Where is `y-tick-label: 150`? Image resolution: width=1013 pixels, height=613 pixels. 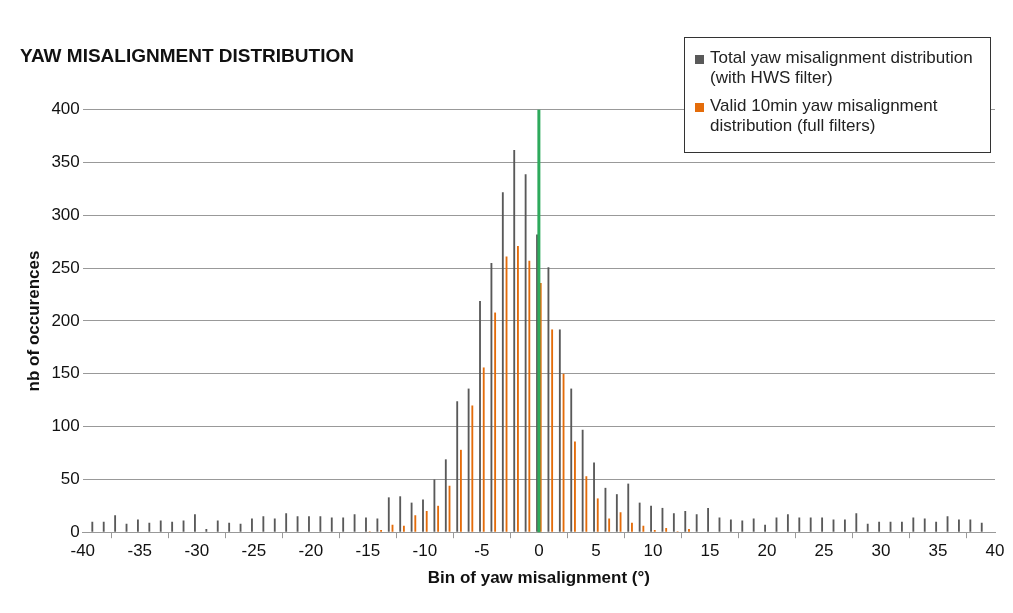
y-tick-label: 150 is located at coordinates (65, 373).